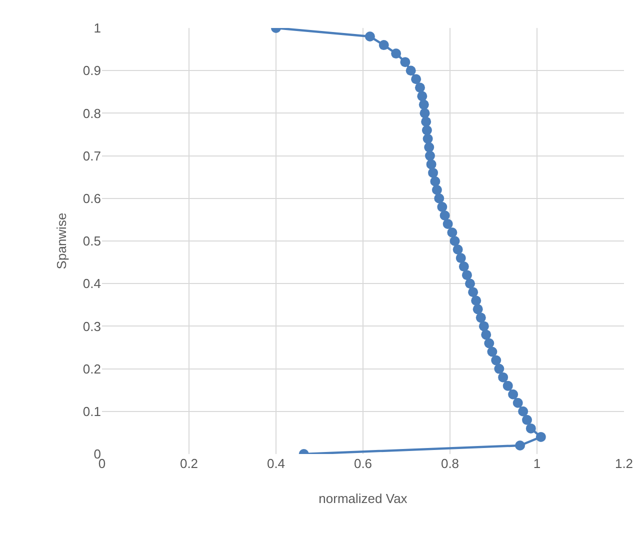 This screenshot has height=537, width=644. What do you see at coordinates (363, 498) in the screenshot?
I see `x-axis-title: normalized Vax` at bounding box center [363, 498].